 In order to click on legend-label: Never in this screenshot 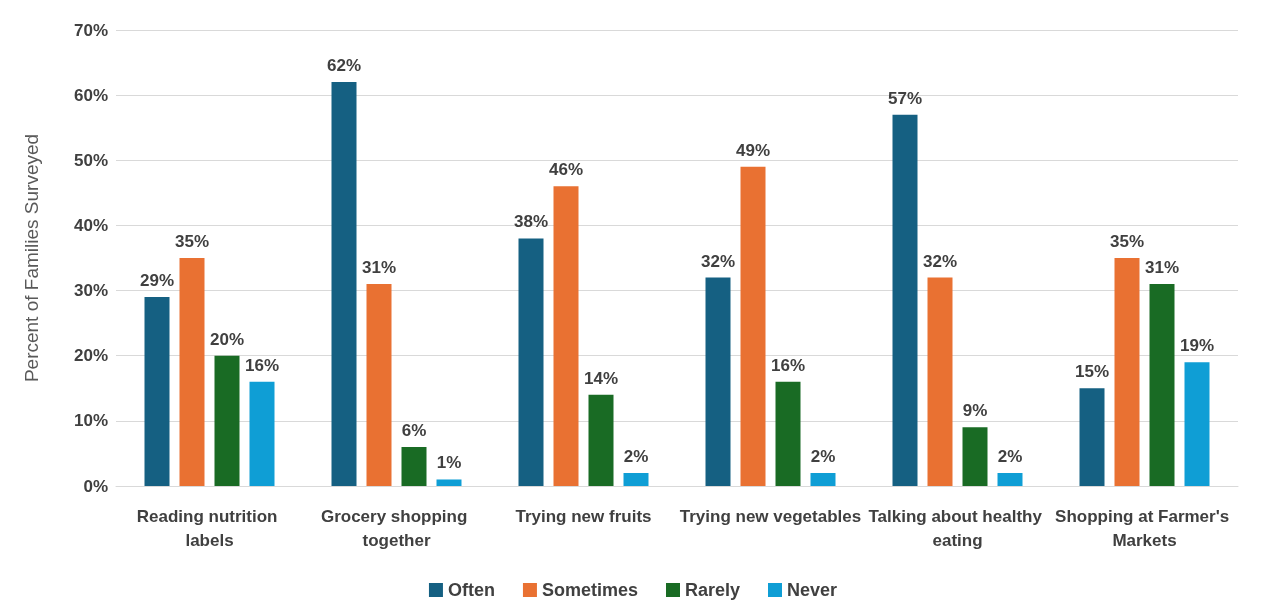, I will do `click(812, 590)`.